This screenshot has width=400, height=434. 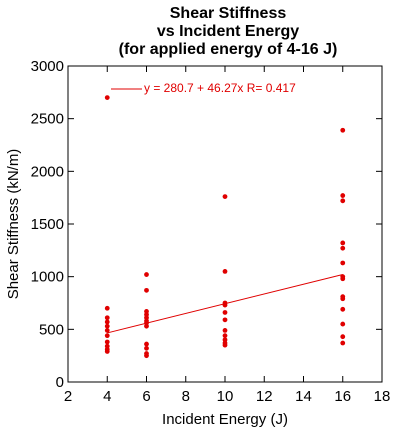 I want to click on x-tick-label: 16, so click(x=342, y=396).